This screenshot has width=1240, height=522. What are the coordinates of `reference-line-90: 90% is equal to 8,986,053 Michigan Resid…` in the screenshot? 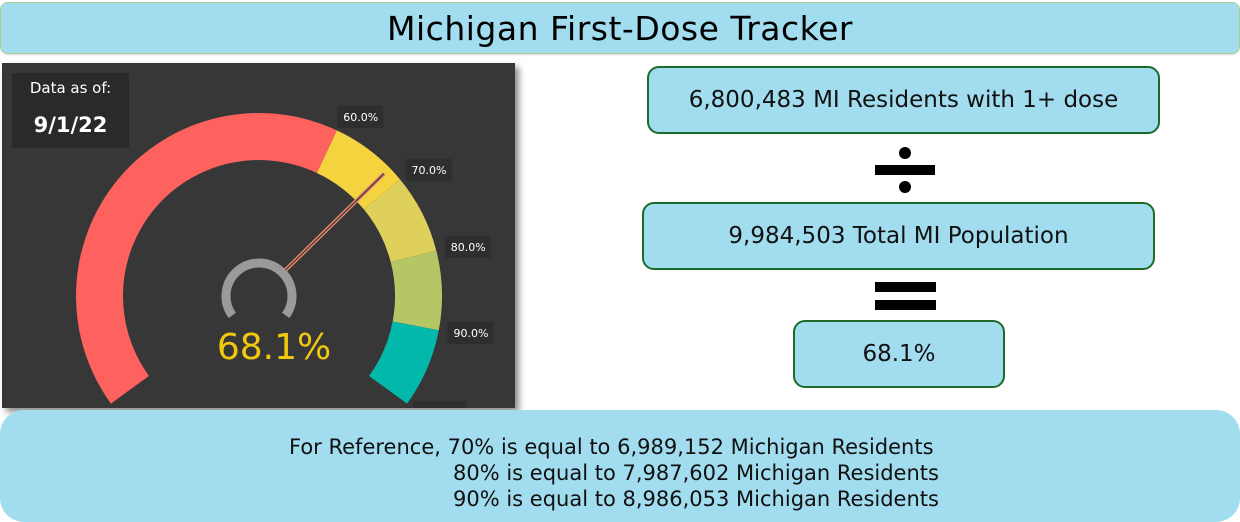 It's located at (696, 499).